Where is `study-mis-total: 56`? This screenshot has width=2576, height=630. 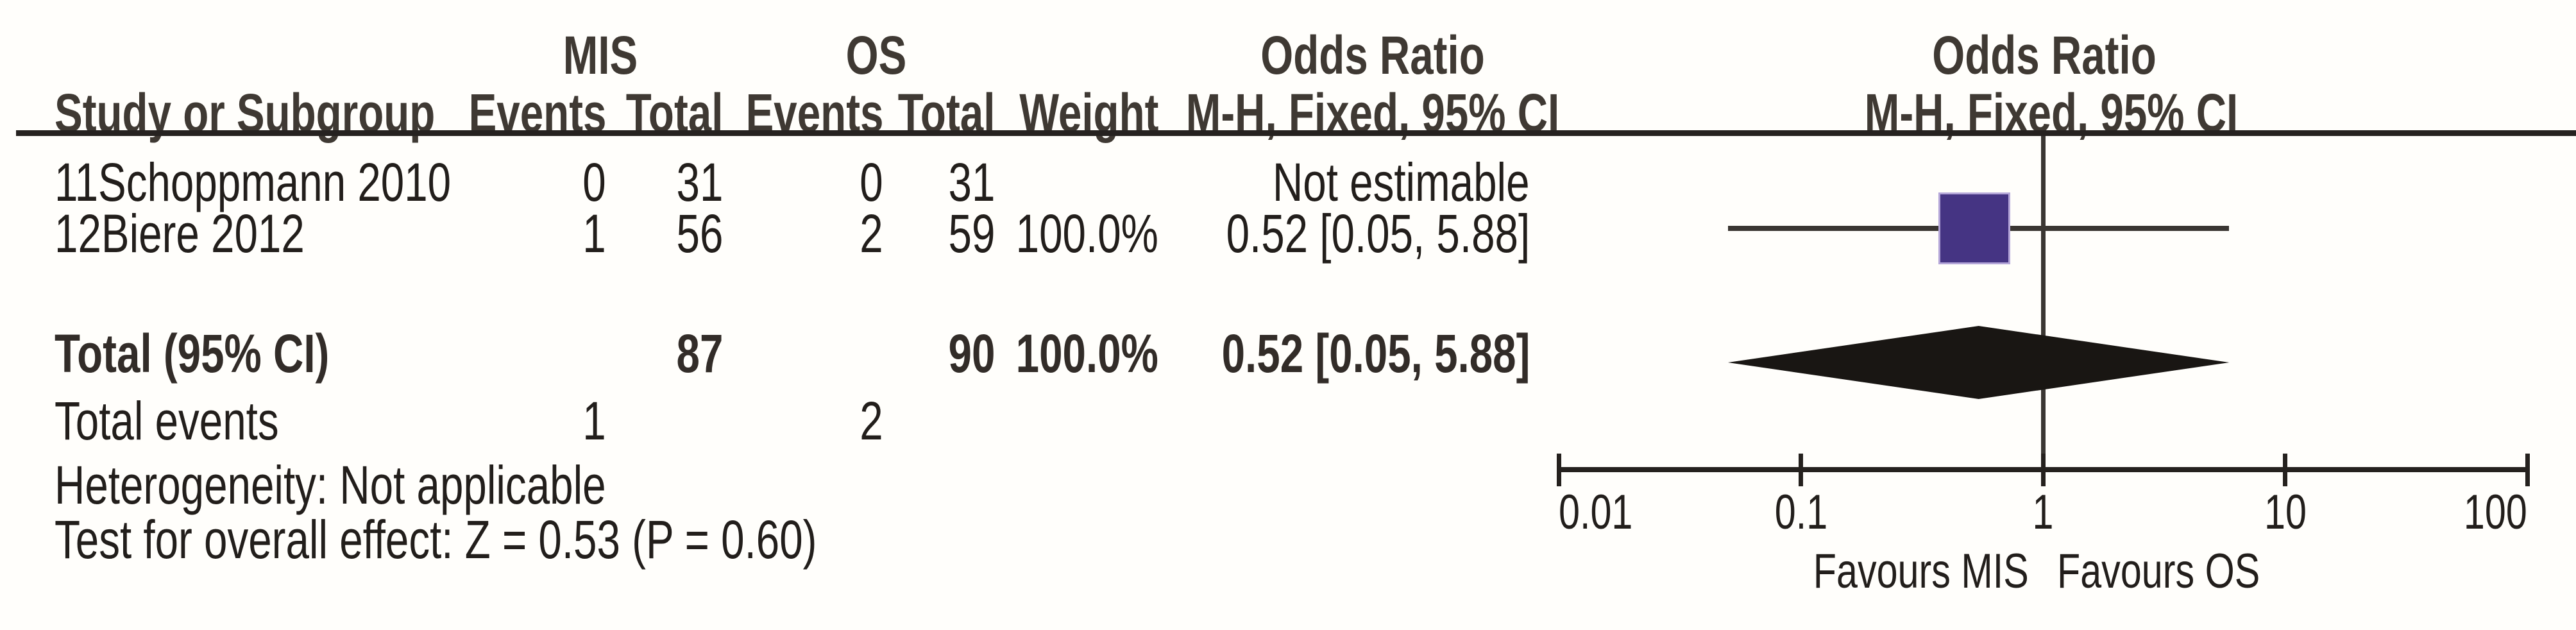
study-mis-total: 56 is located at coordinates (699, 233).